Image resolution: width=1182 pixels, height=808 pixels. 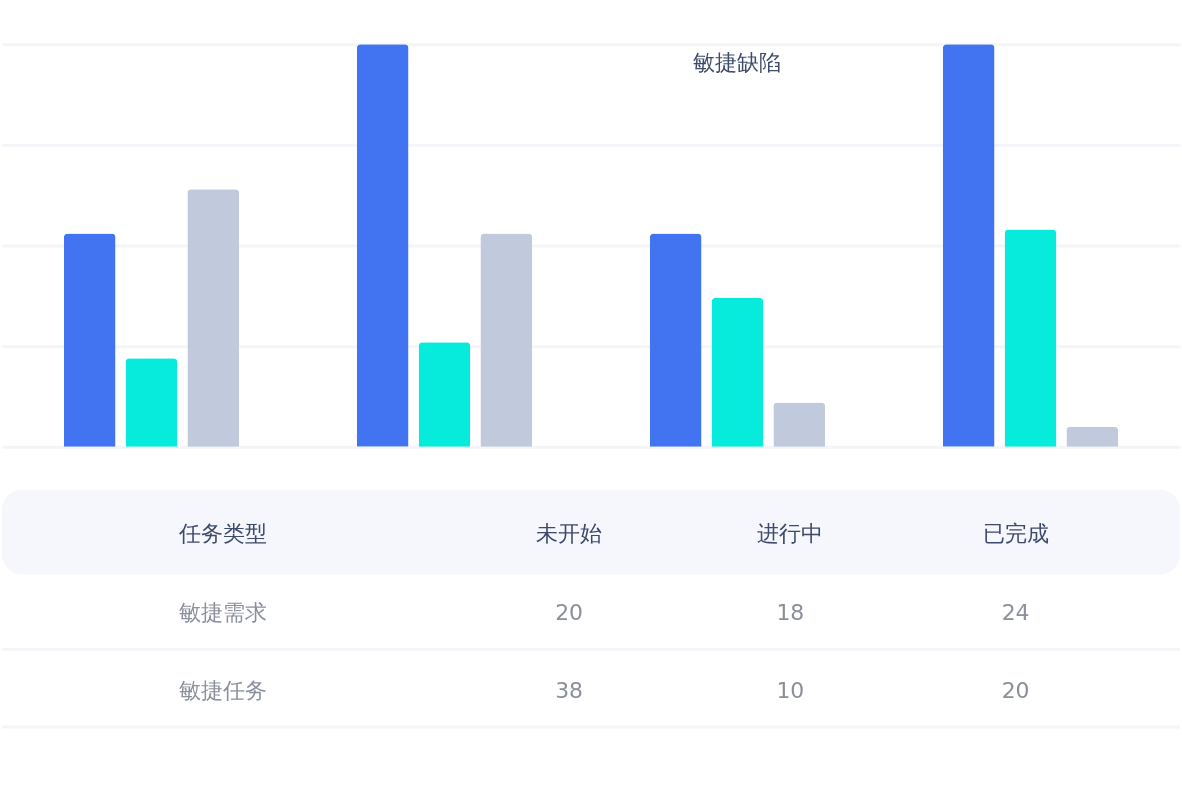 I want to click on text: 38, so click(x=569, y=691).